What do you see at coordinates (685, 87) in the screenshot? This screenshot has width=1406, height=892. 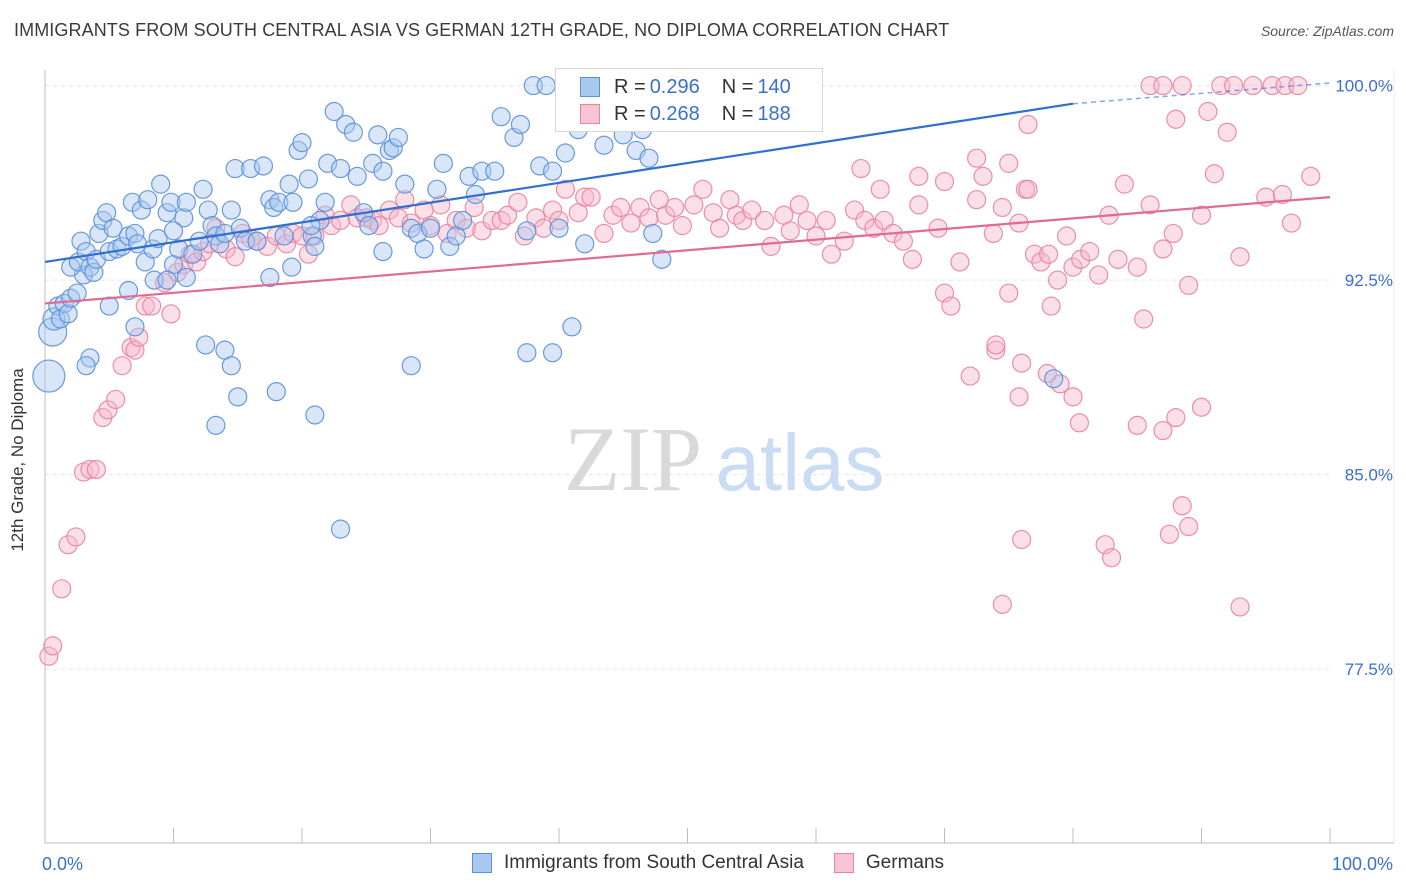 I see `legend-row-south-central-asia: R = 0.296 N = 140` at bounding box center [685, 87].